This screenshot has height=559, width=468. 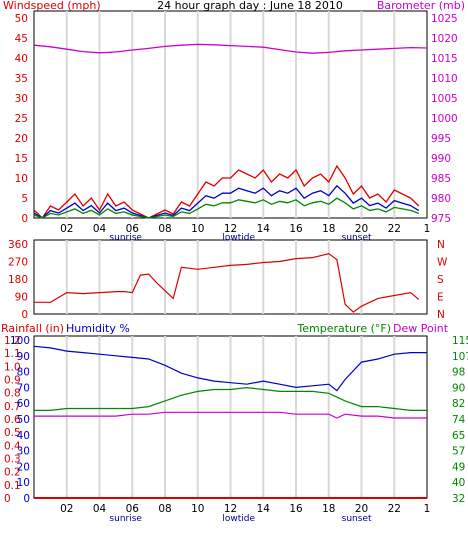 I want to click on p3-rain-tick-0.2: 0.2, so click(x=12, y=473).